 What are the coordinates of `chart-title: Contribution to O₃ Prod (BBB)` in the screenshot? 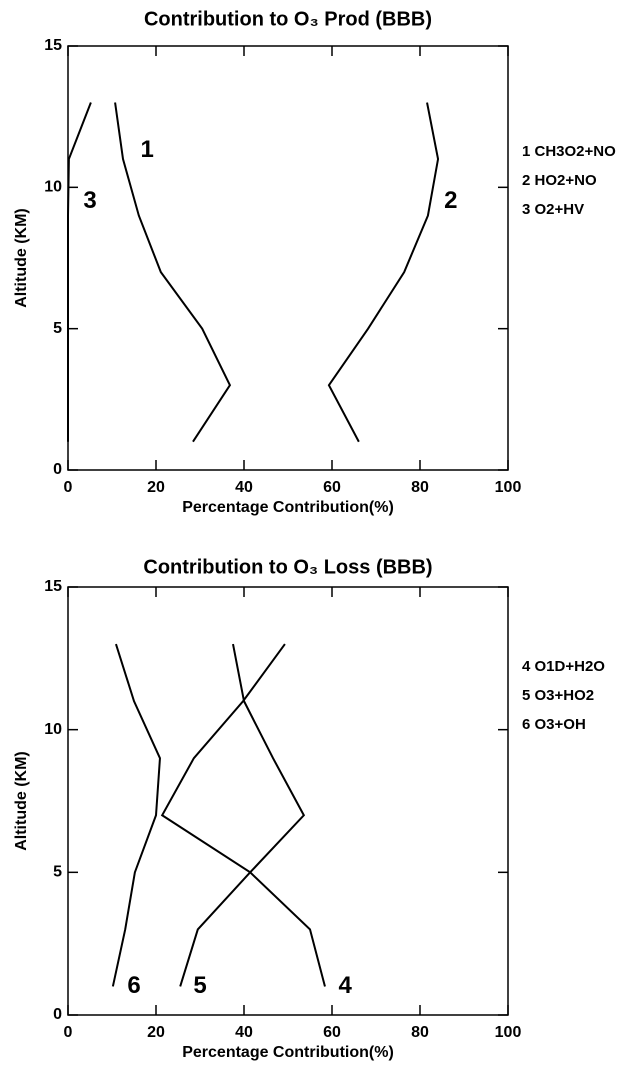 It's located at (288, 19).